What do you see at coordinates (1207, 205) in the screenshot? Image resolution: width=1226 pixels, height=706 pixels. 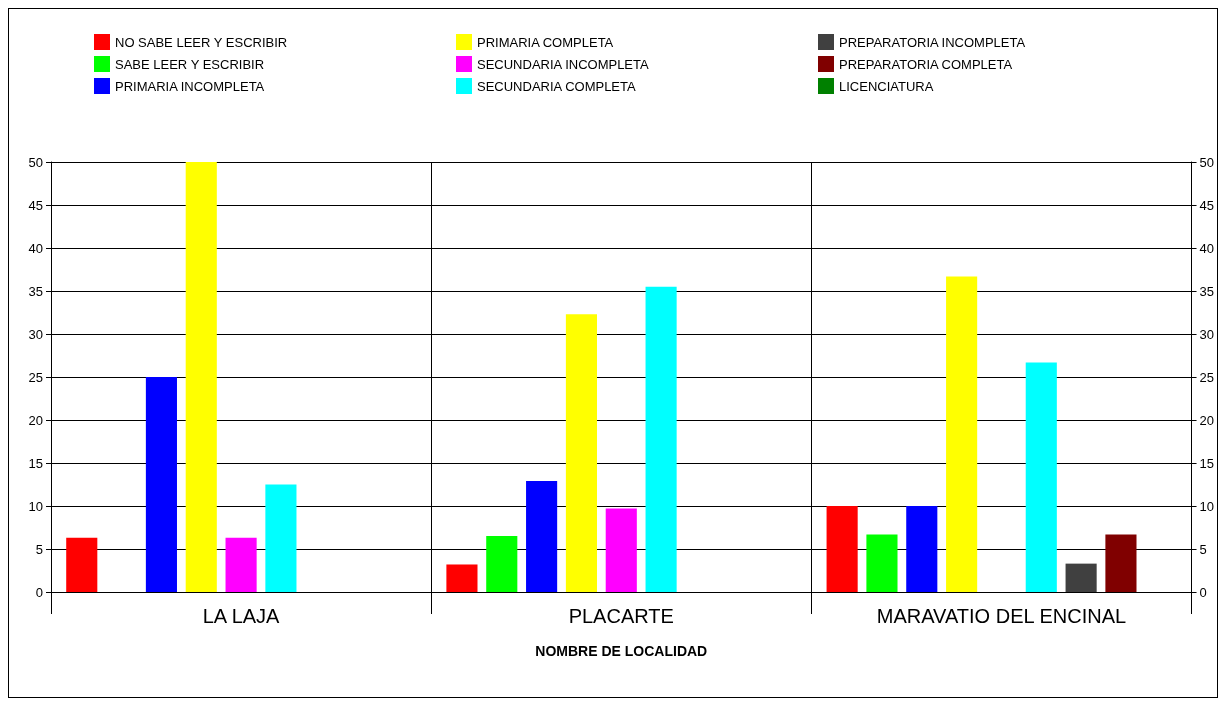 I see `y2-tick-label: 45` at bounding box center [1207, 205].